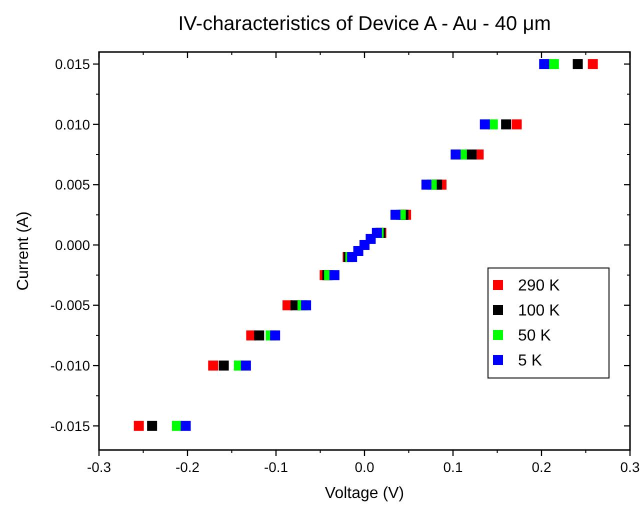  I want to click on legend-label: 290 K, so click(539, 286).